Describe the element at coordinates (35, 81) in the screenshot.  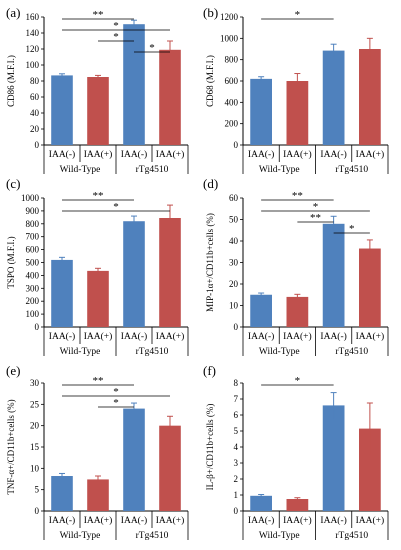
I see `y-tick-label: 80` at that location.